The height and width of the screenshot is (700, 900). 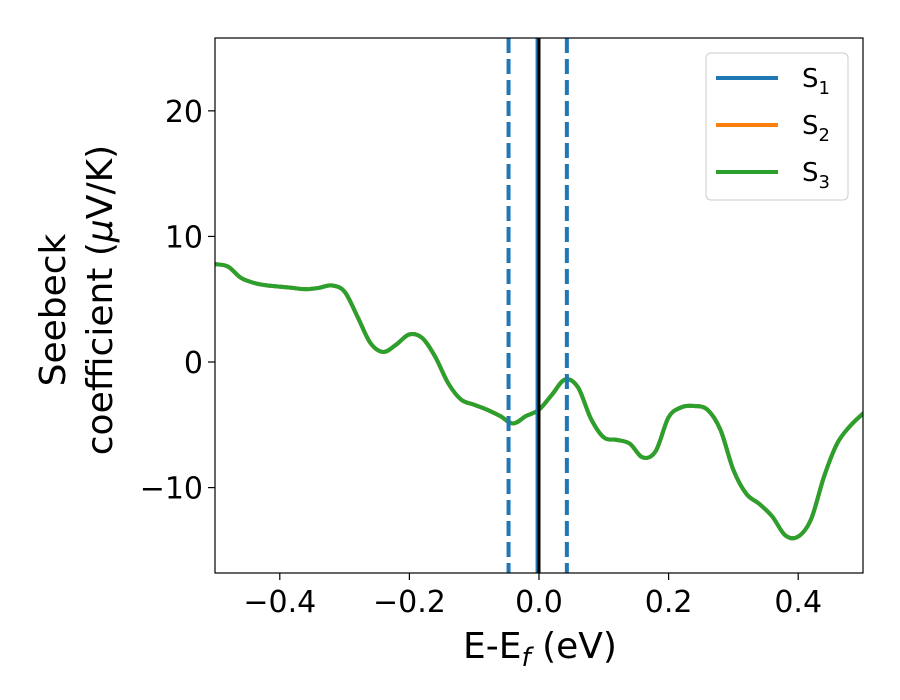 I want to click on x-ticks: −0.4 −0.2 0.0 0.2 0.4, so click(x=532, y=596).